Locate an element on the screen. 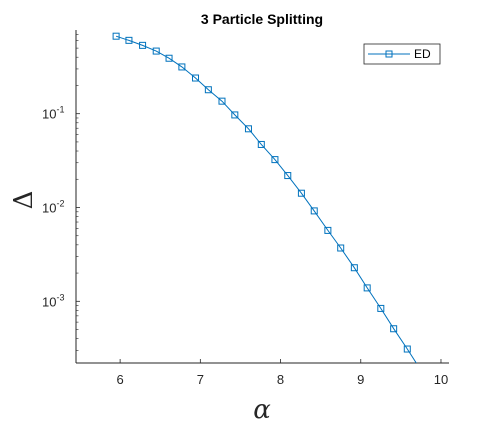 The width and height of the screenshot is (498, 427). legend-marker is located at coordinates (389, 54).